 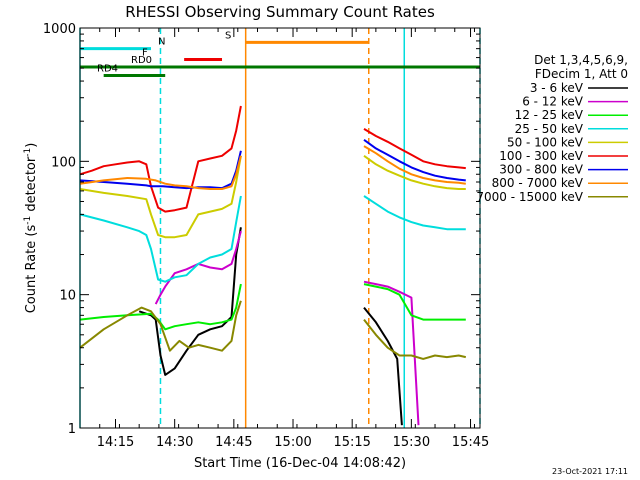 What do you see at coordinates (553, 102) in the screenshot?
I see `legend-label: 6 - 12 keV` at bounding box center [553, 102].